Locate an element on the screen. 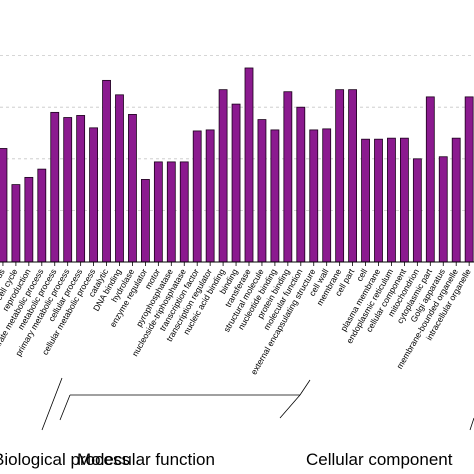 This screenshot has height=474, width=474. group-label-molecular-function: Molecular function is located at coordinates (146, 459).